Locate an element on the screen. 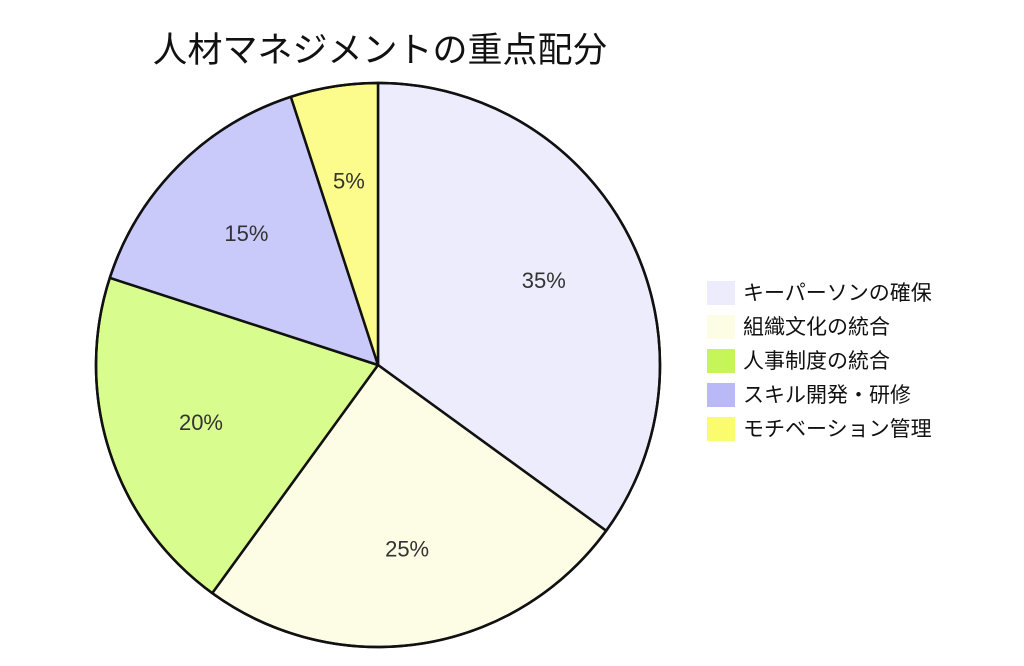 The height and width of the screenshot is (666, 1024). legend-label-2: 組織文化の統合 is located at coordinates (816, 327).